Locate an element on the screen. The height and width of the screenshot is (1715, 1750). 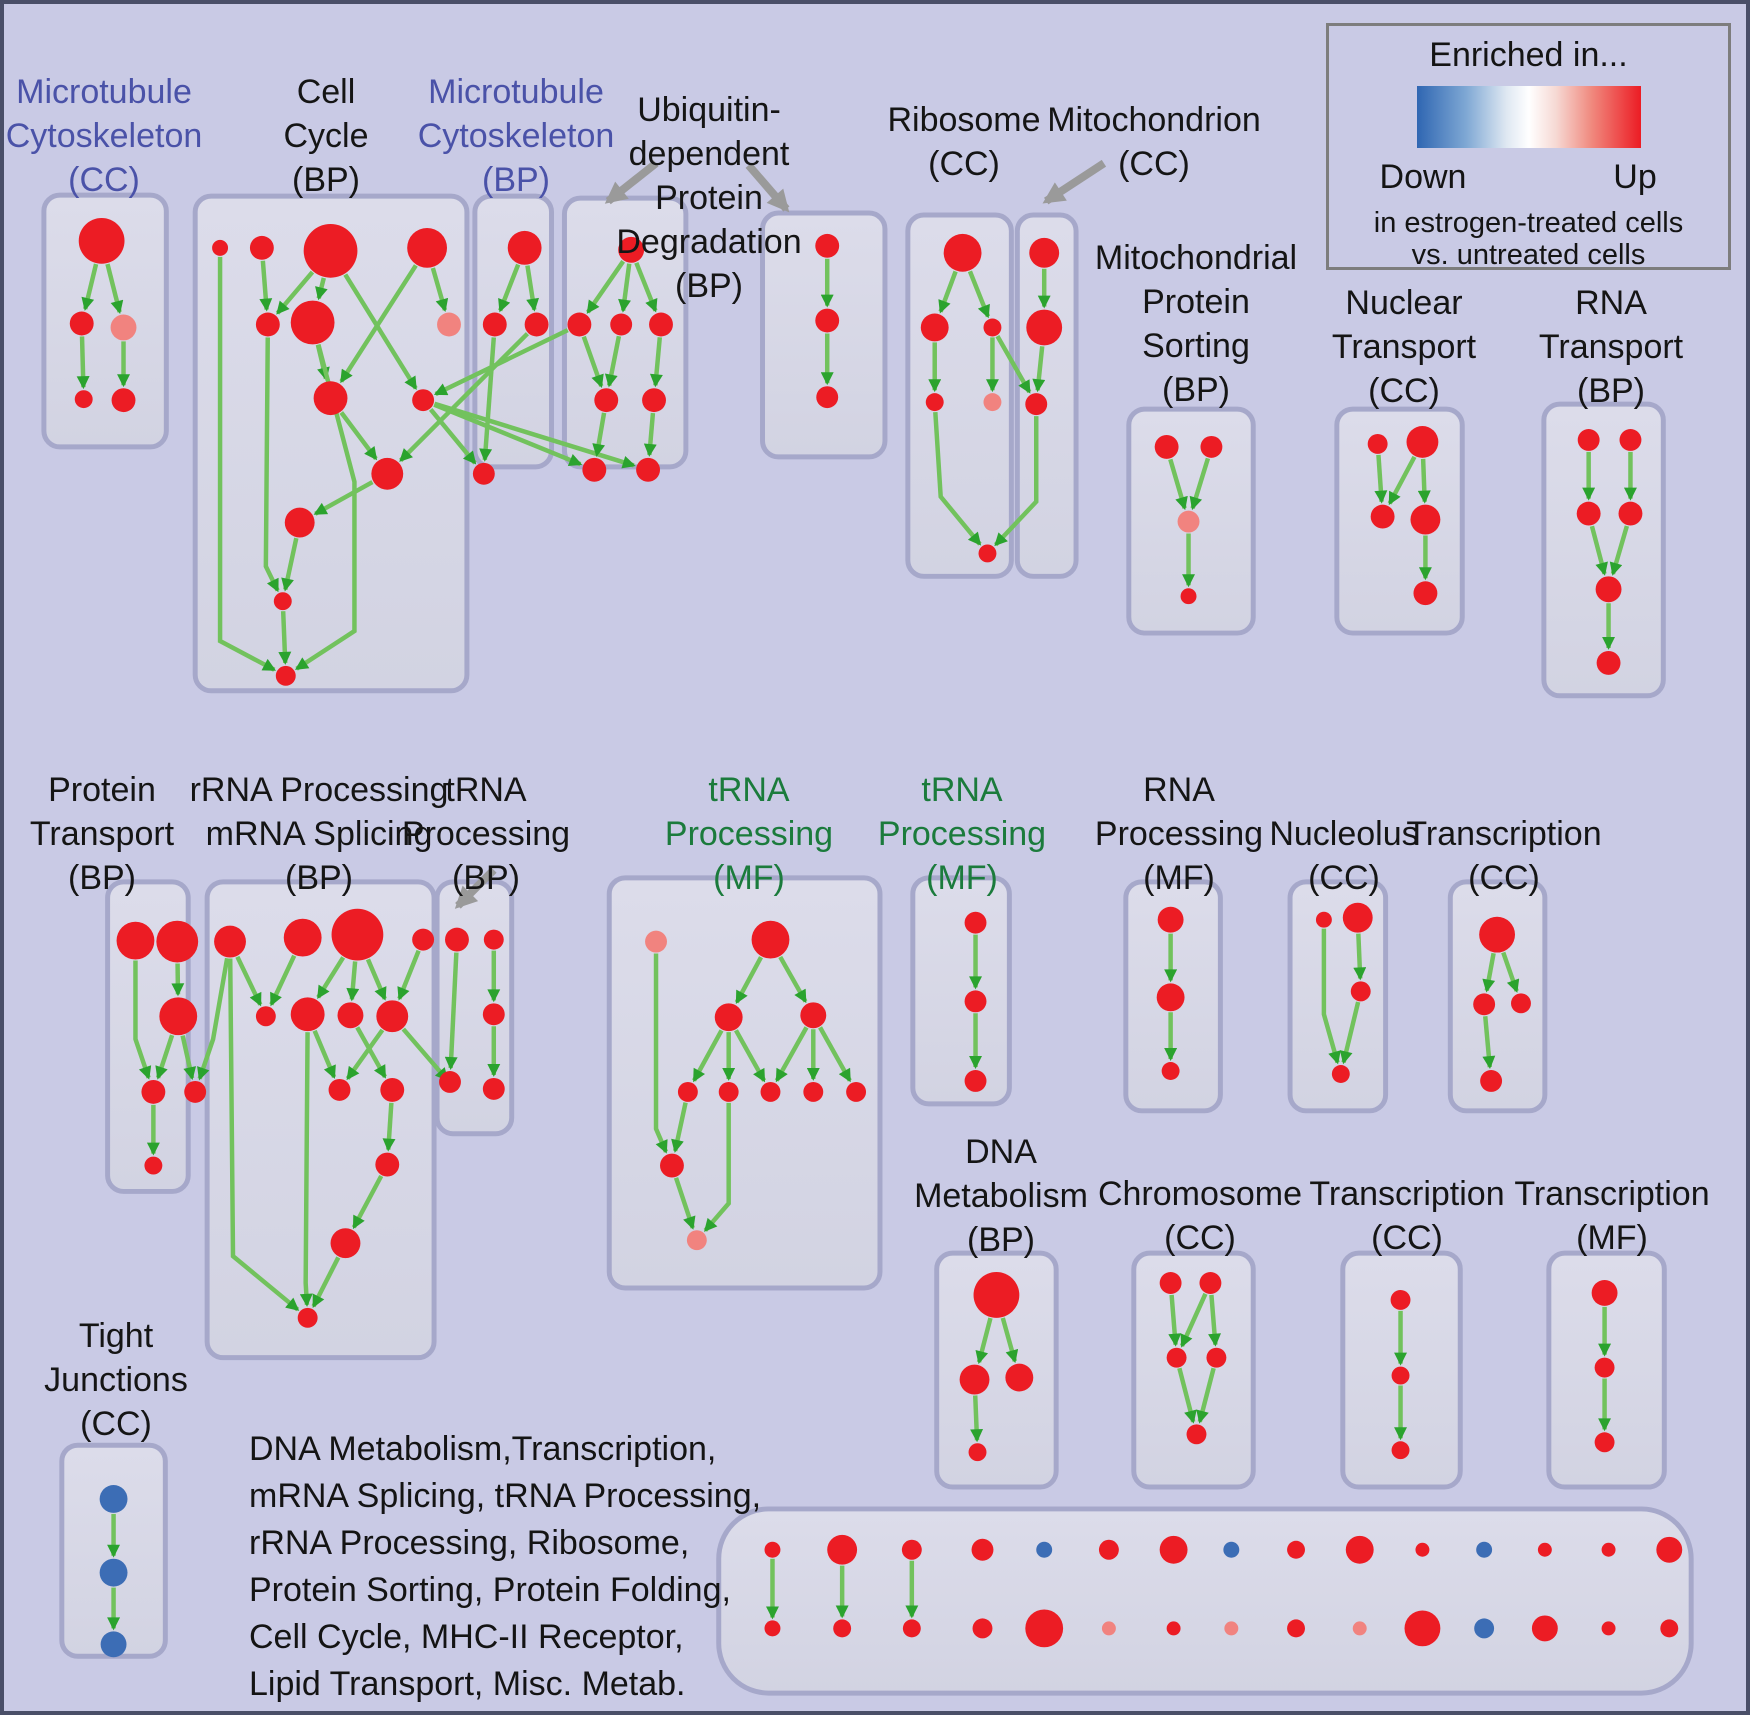
label-rna-processing-mf: RNA Processing (MF) is located at coordinates (1179, 834).